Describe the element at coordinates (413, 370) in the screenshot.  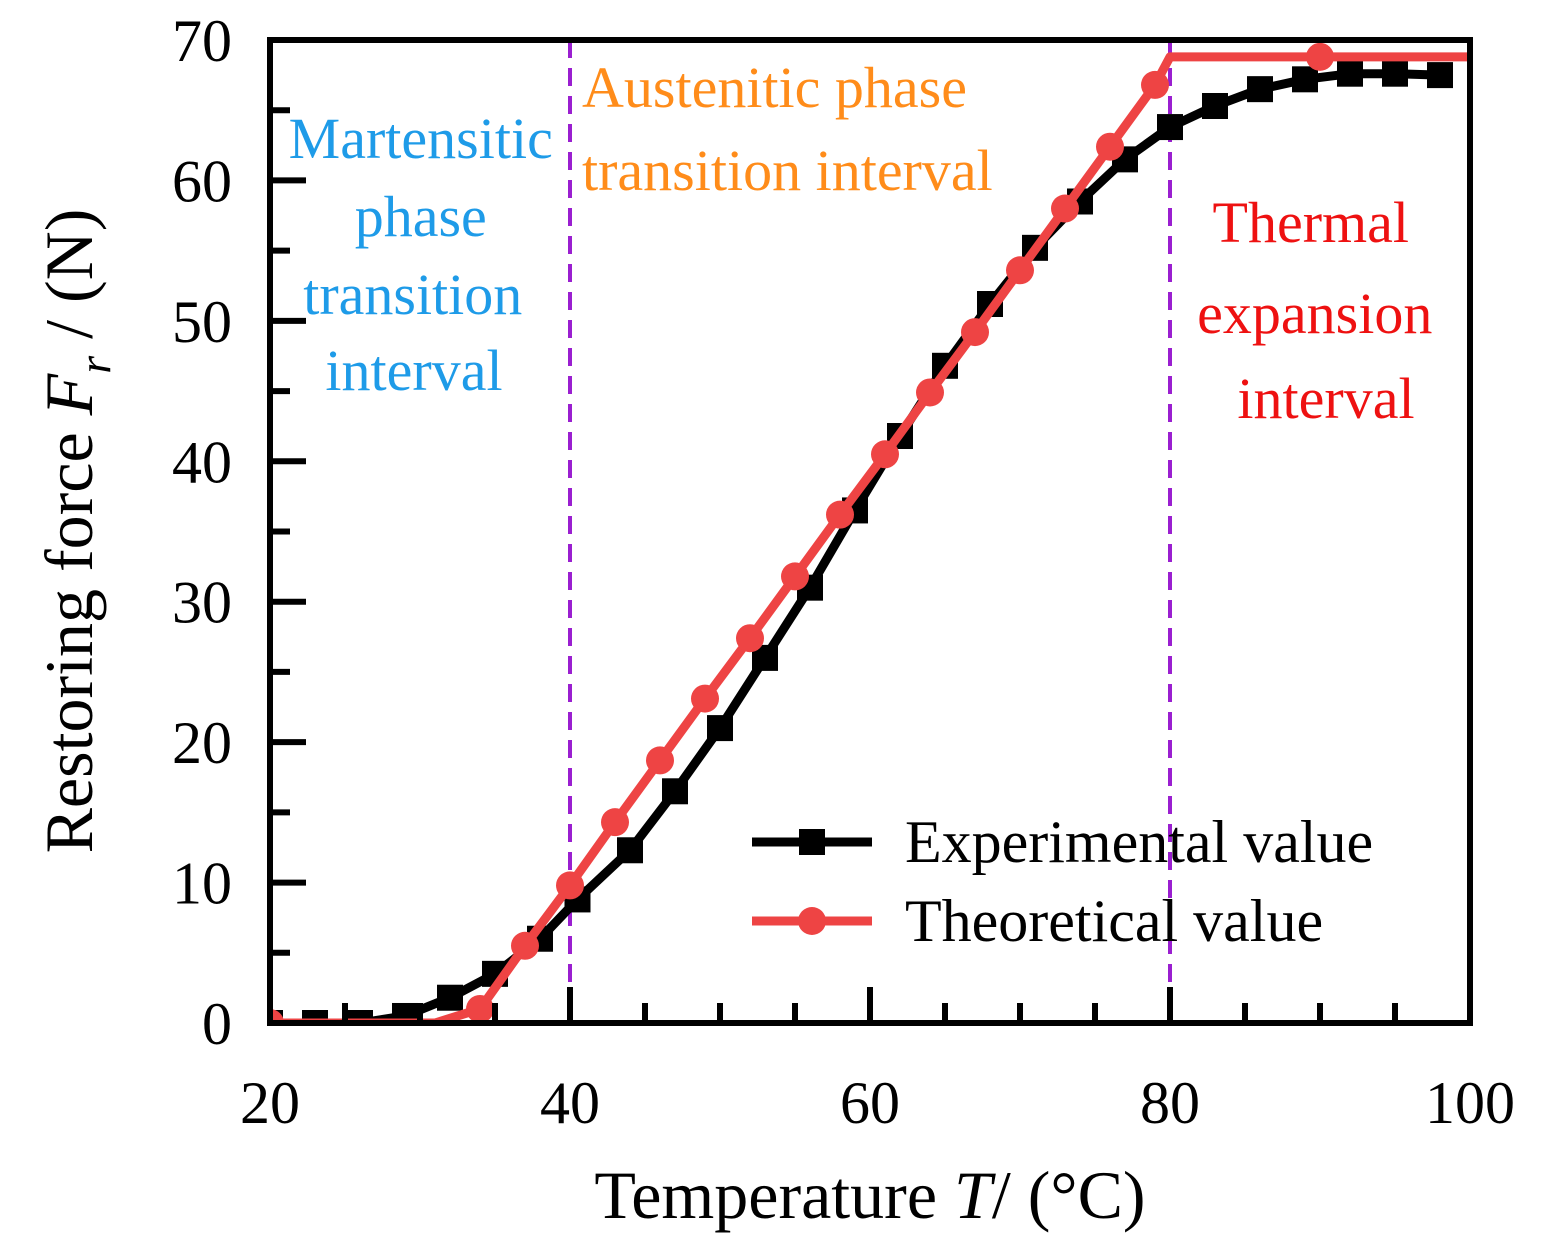
I see `martensitic-line-4: interval` at that location.